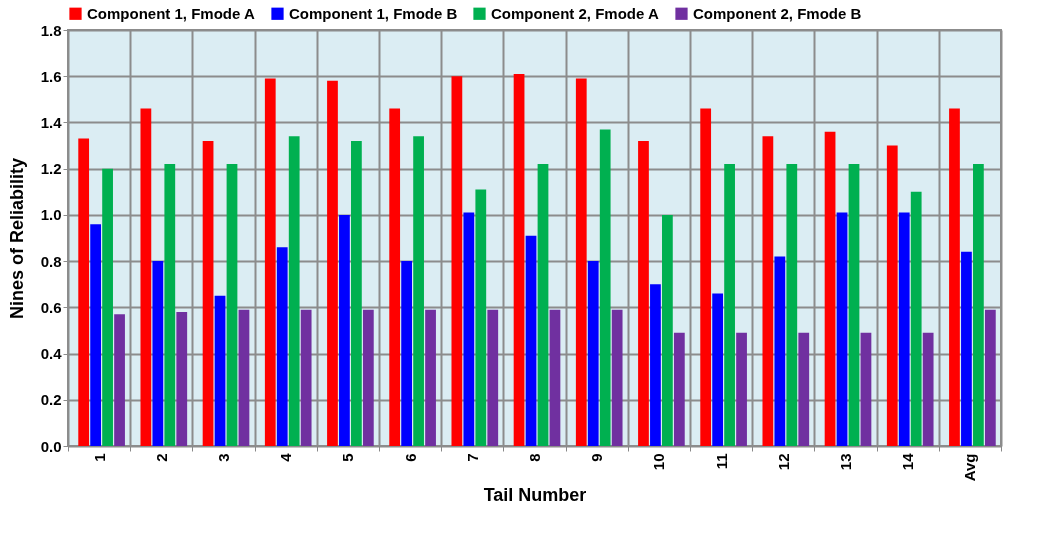 The height and width of the screenshot is (554, 1052). I want to click on y-tick-label: 0.8, so click(51, 261).